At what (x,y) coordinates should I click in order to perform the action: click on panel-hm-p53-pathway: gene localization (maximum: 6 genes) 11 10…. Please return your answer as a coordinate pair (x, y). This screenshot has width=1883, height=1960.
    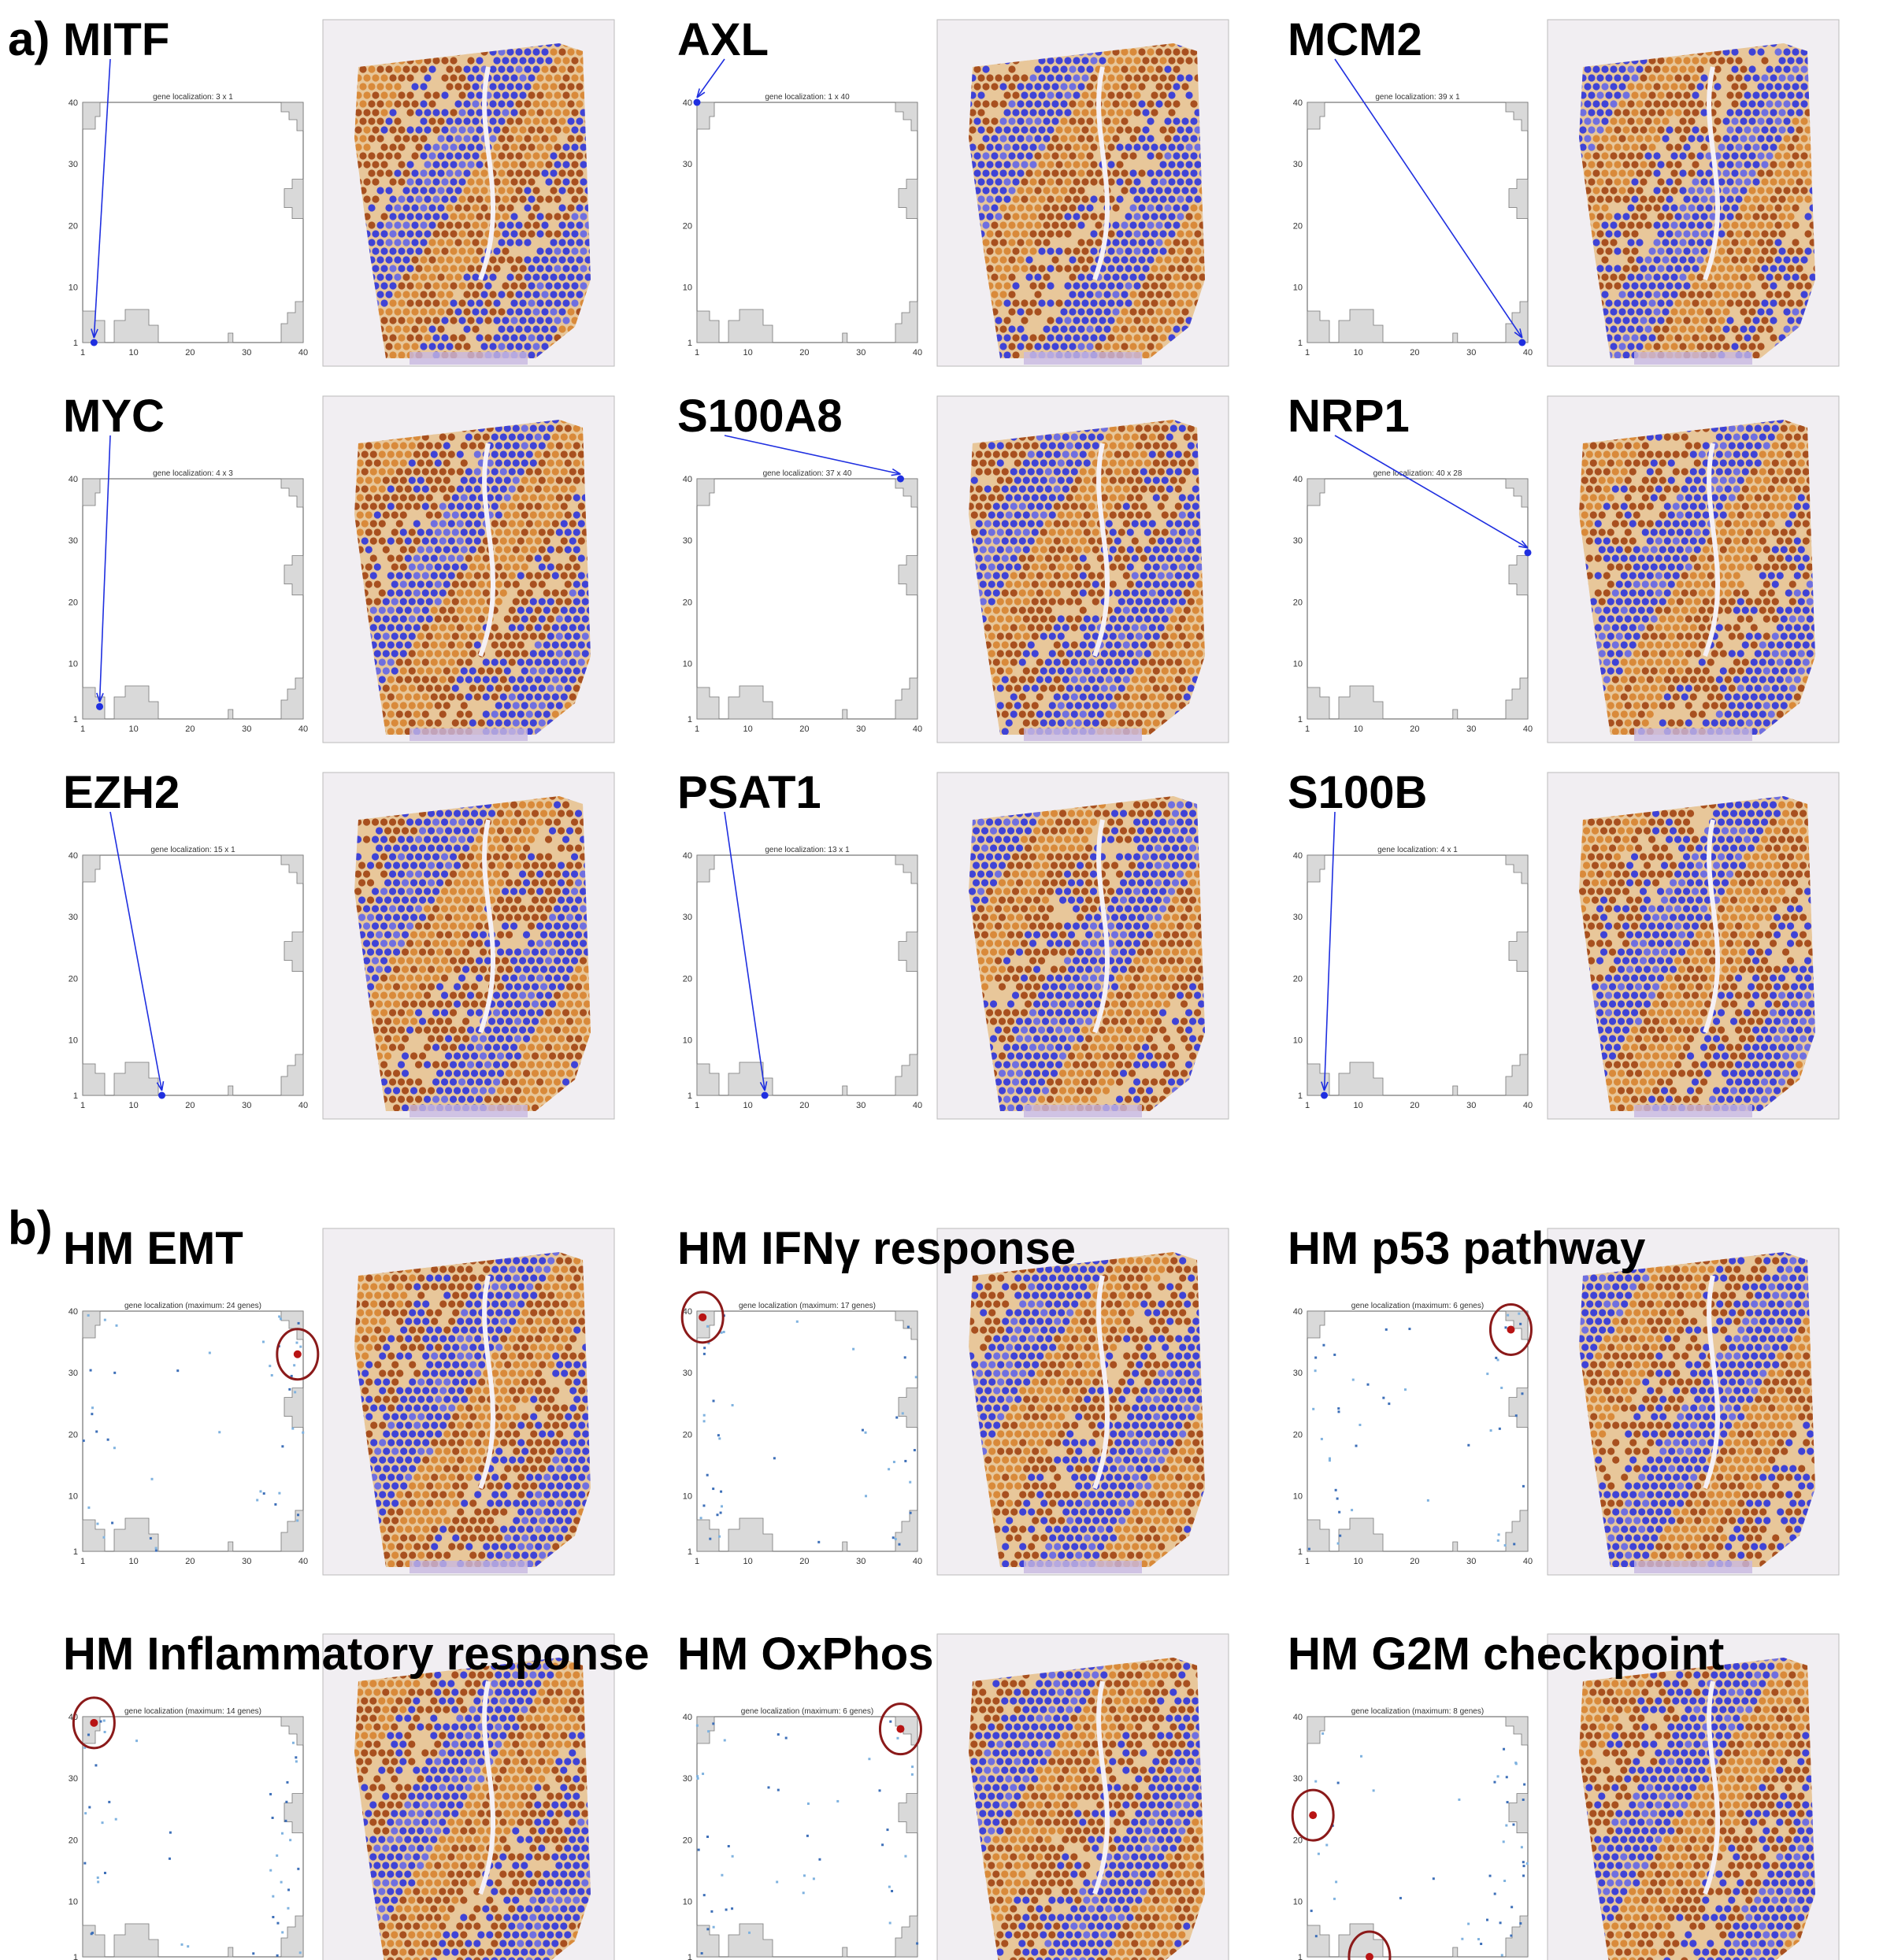
    Looking at the image, I should click on (1564, 1399).